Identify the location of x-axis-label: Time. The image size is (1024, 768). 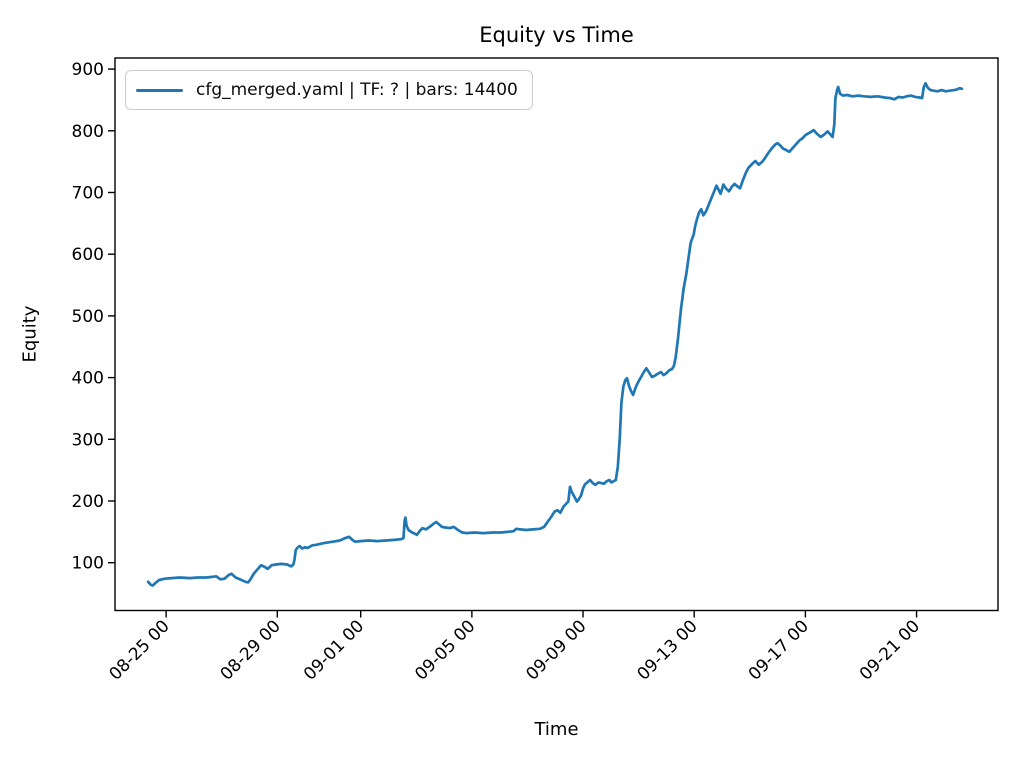
(556, 729).